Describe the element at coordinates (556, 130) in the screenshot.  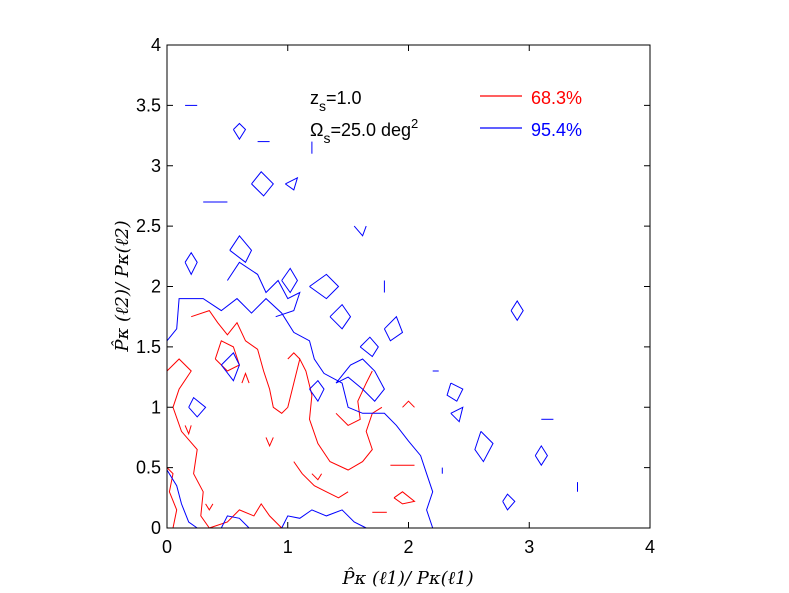
I see `legend-label-95: 95.4%` at that location.